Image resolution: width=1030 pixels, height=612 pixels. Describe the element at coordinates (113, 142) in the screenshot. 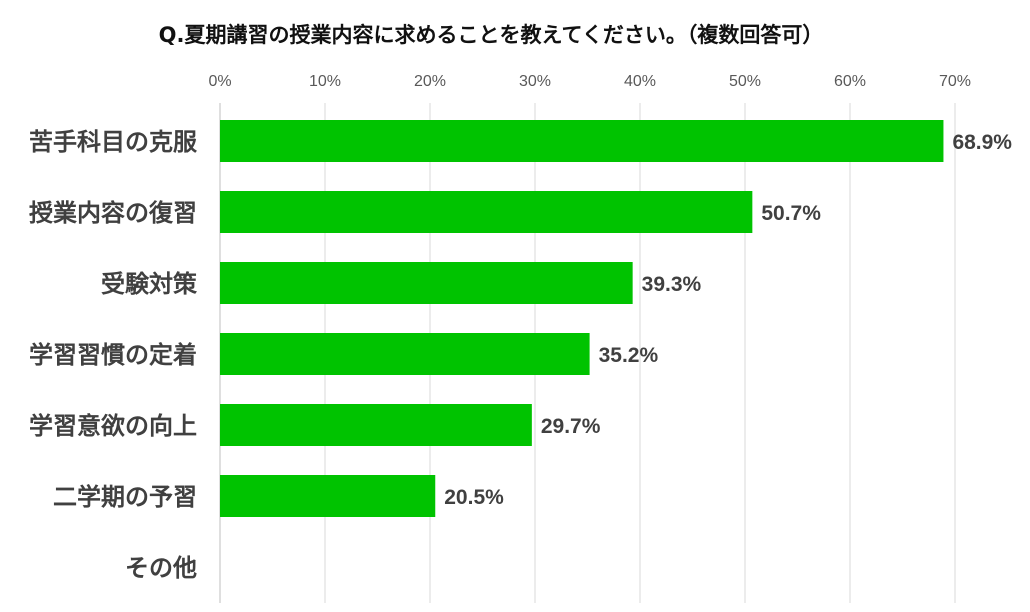

I see `category-label: 苦手科目の克服` at that location.